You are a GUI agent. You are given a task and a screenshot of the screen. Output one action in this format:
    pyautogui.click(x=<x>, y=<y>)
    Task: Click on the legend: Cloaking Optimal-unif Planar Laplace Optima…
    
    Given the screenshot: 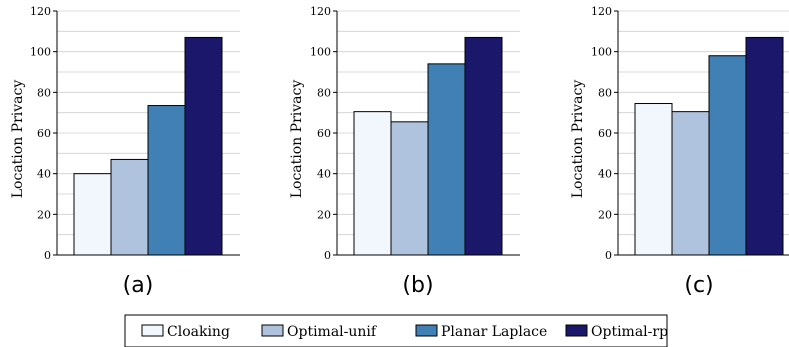 What is the action you would take?
    pyautogui.click(x=396, y=330)
    